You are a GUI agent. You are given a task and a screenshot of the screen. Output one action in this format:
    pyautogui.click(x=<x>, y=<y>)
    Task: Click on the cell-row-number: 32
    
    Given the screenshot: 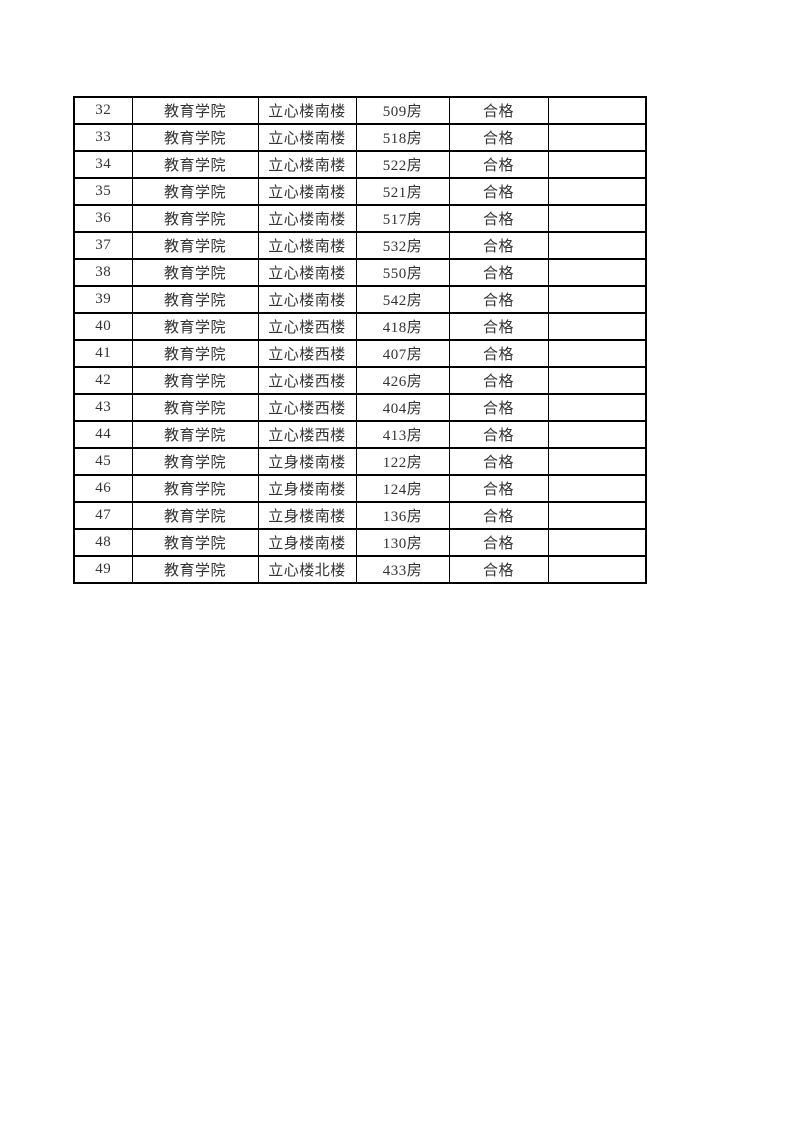 What is the action you would take?
    pyautogui.click(x=103, y=110)
    